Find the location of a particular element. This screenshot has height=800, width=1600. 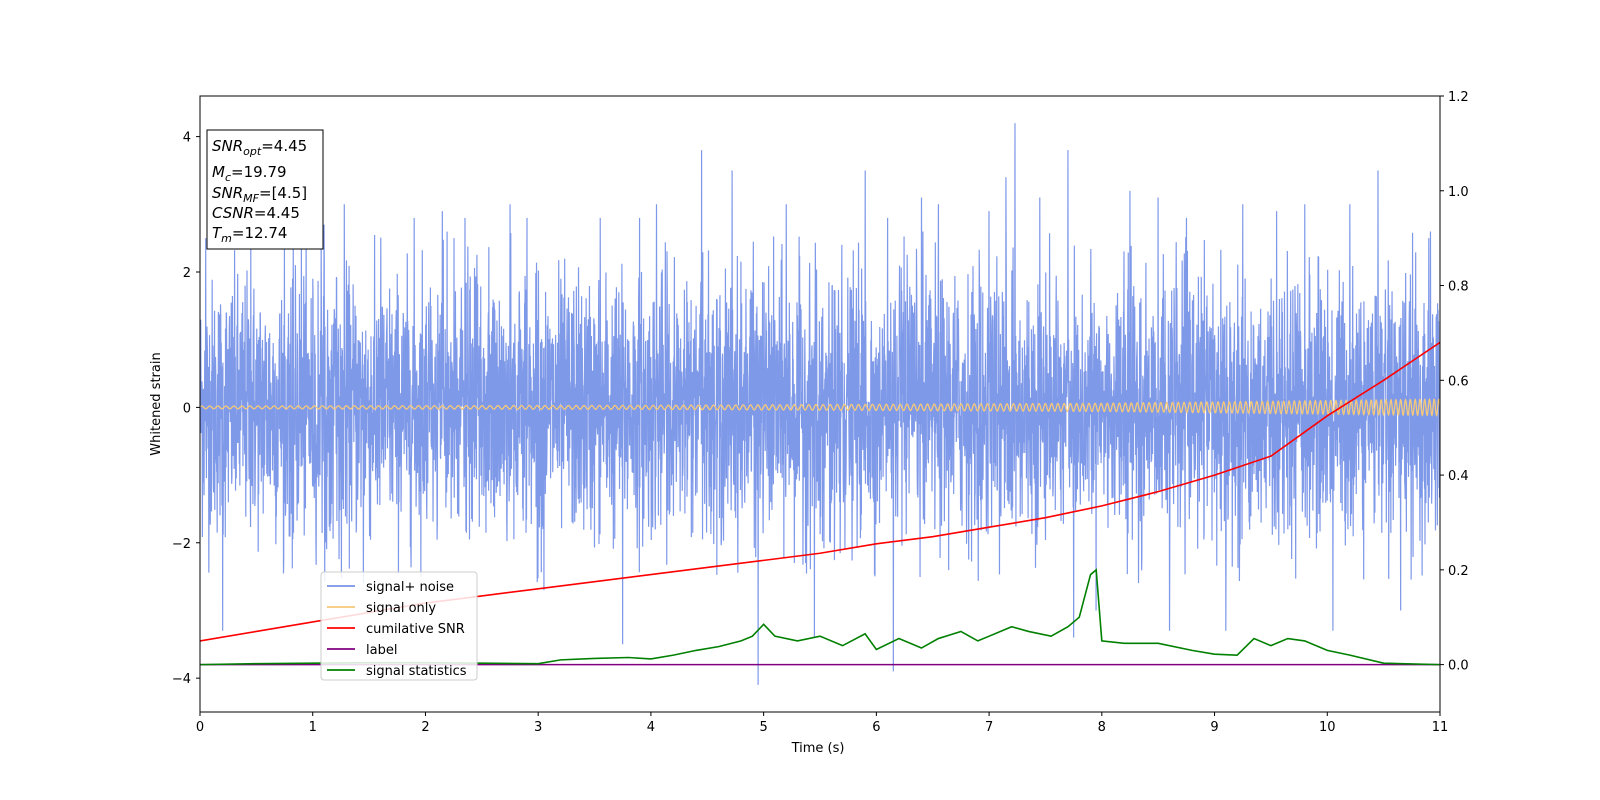

y2-tick-label: 0.6 is located at coordinates (1458, 381).